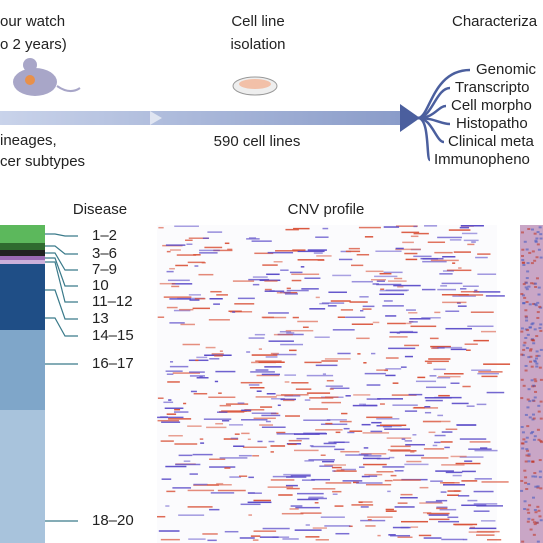 The height and width of the screenshot is (543, 543). Describe the element at coordinates (32, 21) in the screenshot. I see `stage-text: our watch` at that location.